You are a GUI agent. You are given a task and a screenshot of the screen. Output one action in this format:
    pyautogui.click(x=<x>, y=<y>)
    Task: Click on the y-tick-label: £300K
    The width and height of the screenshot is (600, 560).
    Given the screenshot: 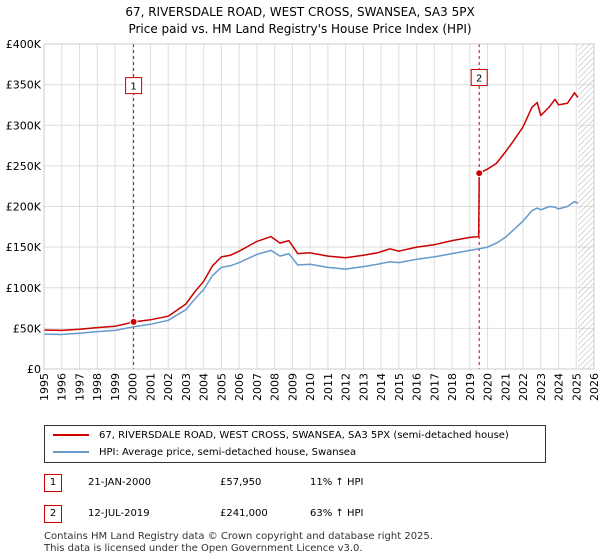 What is the action you would take?
    pyautogui.click(x=24, y=125)
    